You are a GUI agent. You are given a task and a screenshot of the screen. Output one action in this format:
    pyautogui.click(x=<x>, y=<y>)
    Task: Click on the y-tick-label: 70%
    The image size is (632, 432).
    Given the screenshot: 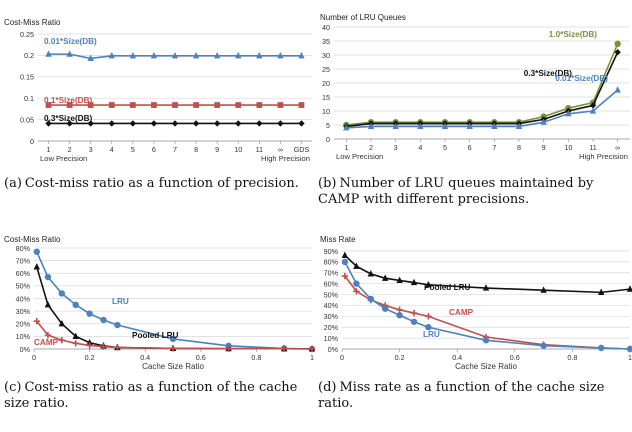 What is the action you would take?
    pyautogui.click(x=331, y=273)
    